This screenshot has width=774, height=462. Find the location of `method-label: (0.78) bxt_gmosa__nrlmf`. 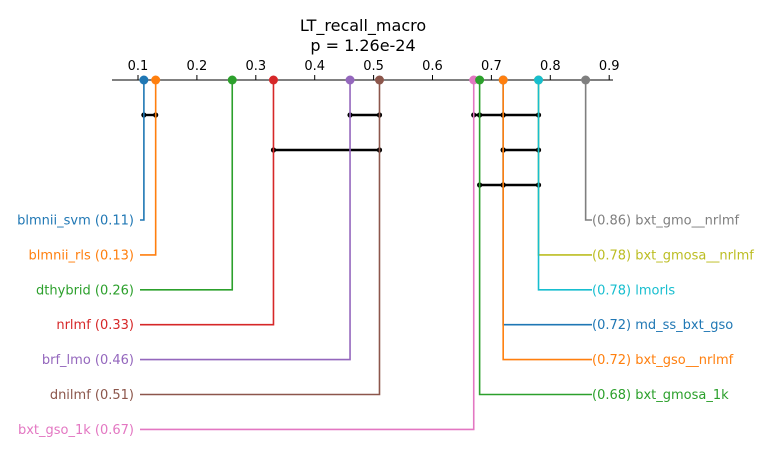

method-label: (0.78) bxt_gmosa__nrlmf is located at coordinates (673, 255).